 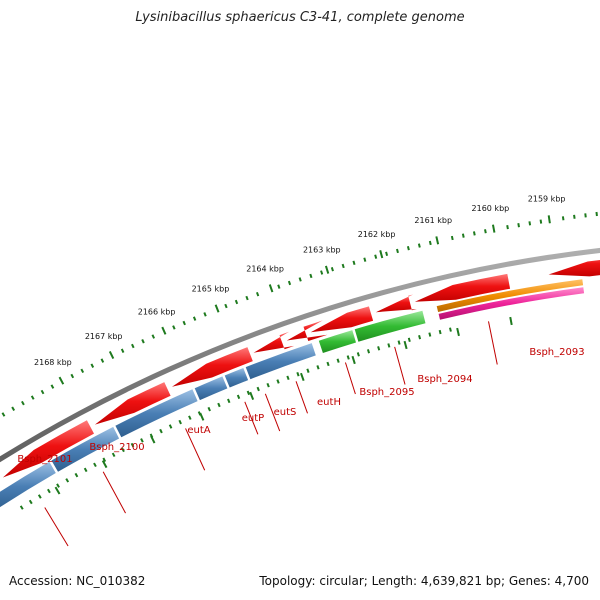 What do you see at coordinates (547, 199) in the screenshot?
I see `ruler-tick-label: 2159 kbp` at bounding box center [547, 199].